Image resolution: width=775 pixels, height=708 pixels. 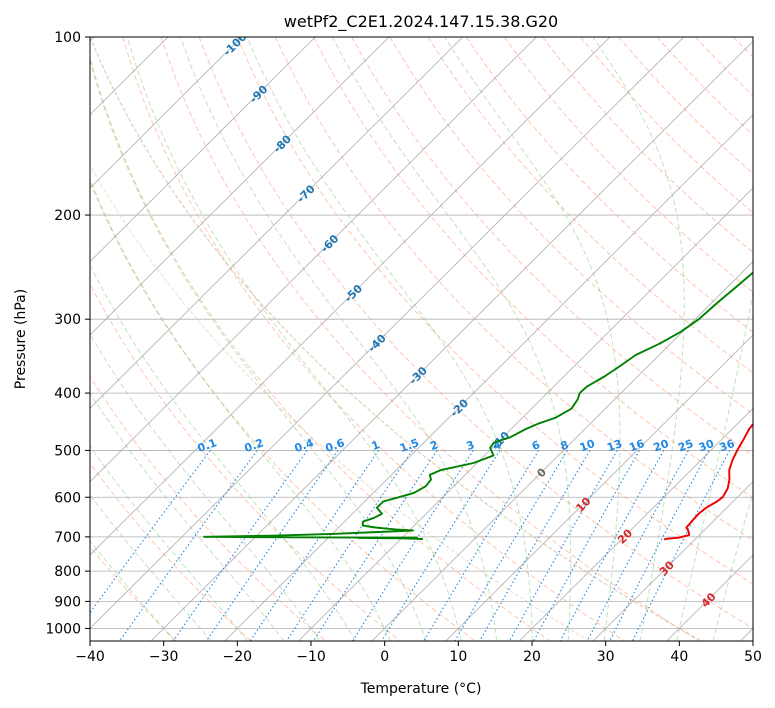 I want to click on y-tick-label: 100, so click(x=67, y=38).